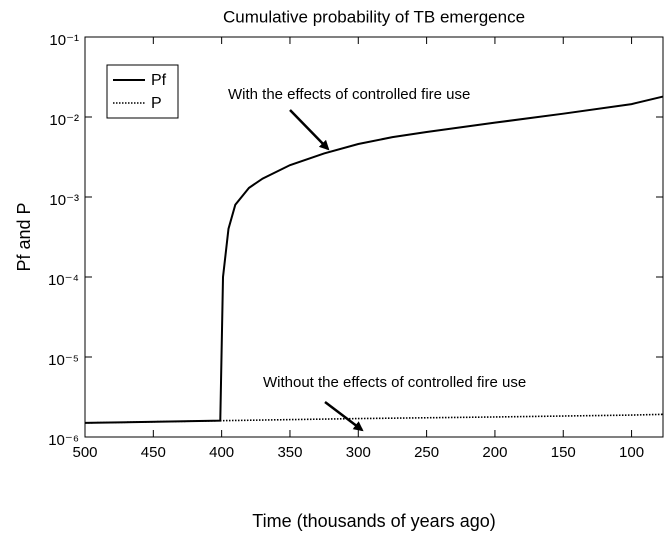 The image size is (664, 537). Describe the element at coordinates (64, 120) in the screenshot. I see `y-tick-label: 10⁻²` at that location.